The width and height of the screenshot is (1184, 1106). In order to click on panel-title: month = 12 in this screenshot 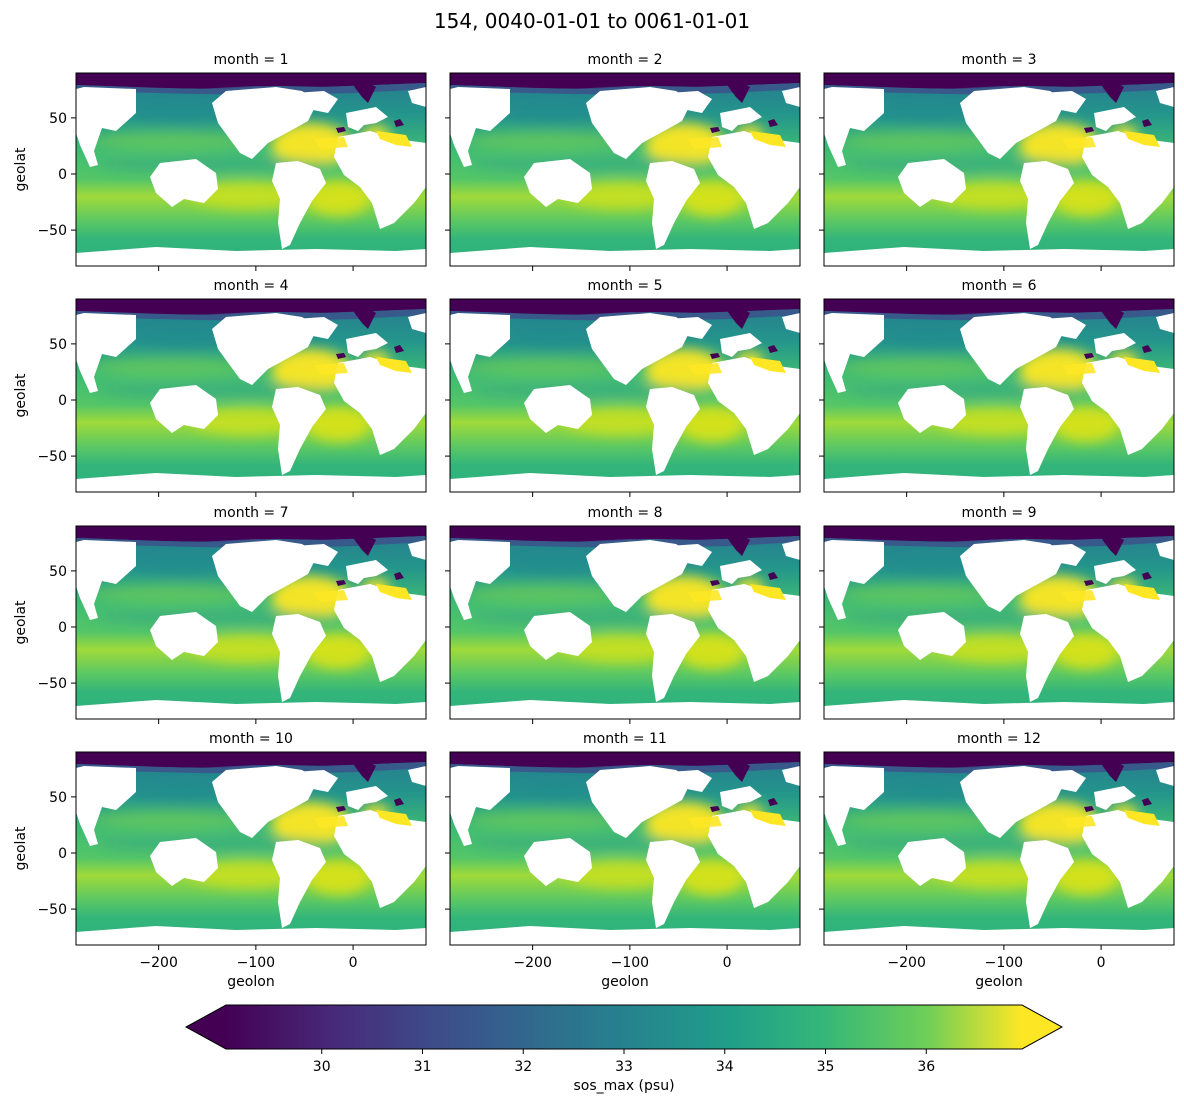, I will do `click(999, 739)`.